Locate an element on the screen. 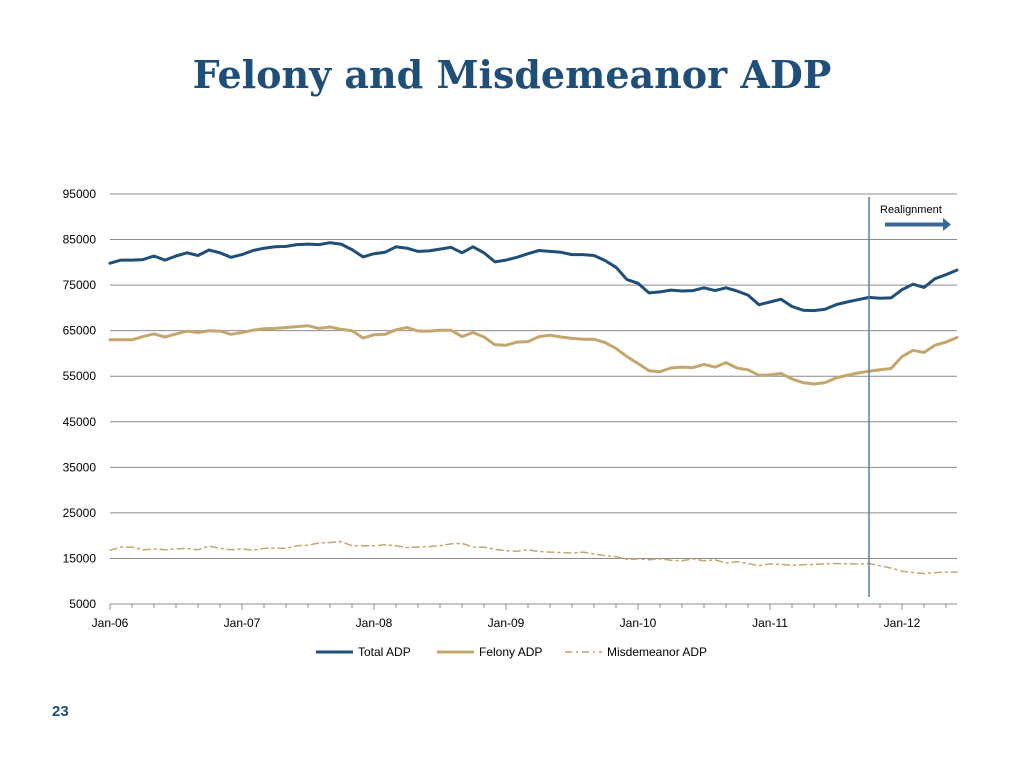 The height and width of the screenshot is (768, 1024). realignment-label: Realignment is located at coordinates (911, 210).